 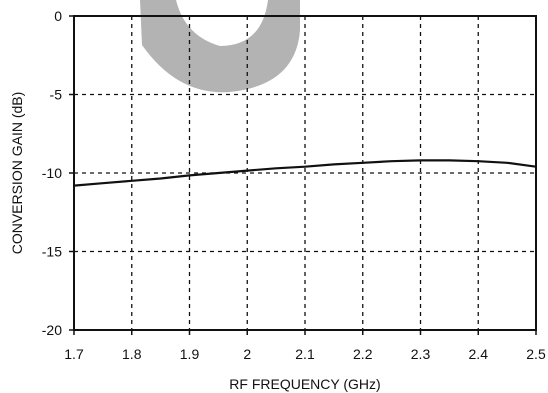 What do you see at coordinates (247, 354) in the screenshot?
I see `x-tick-label: 2` at bounding box center [247, 354].